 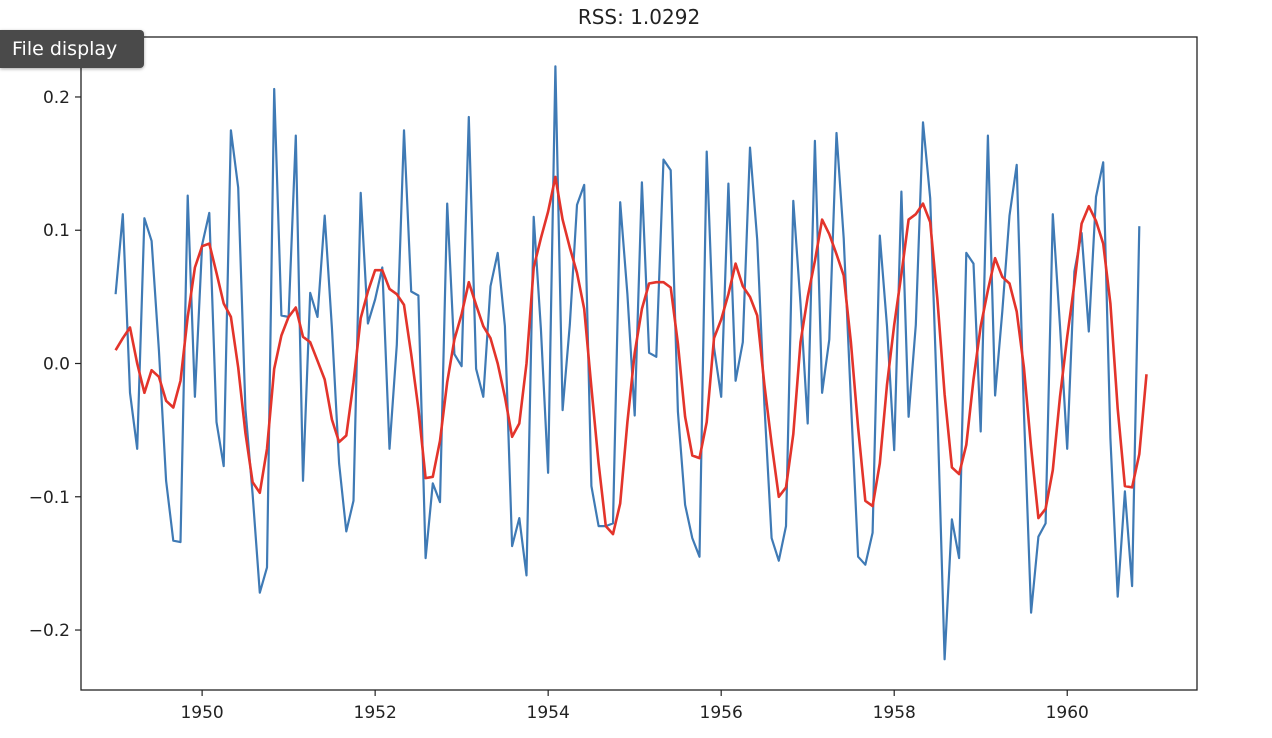 I want to click on y-tick-label: −0.2, so click(x=49, y=631).